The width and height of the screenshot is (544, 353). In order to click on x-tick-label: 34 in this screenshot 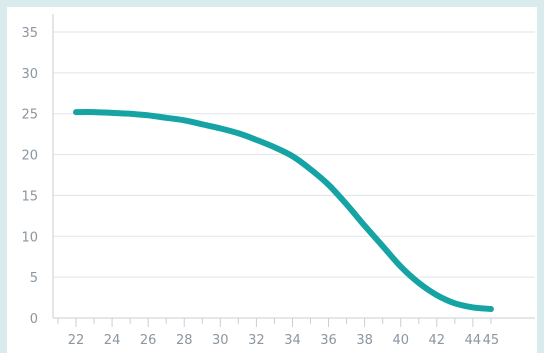, I will do `click(292, 340)`.